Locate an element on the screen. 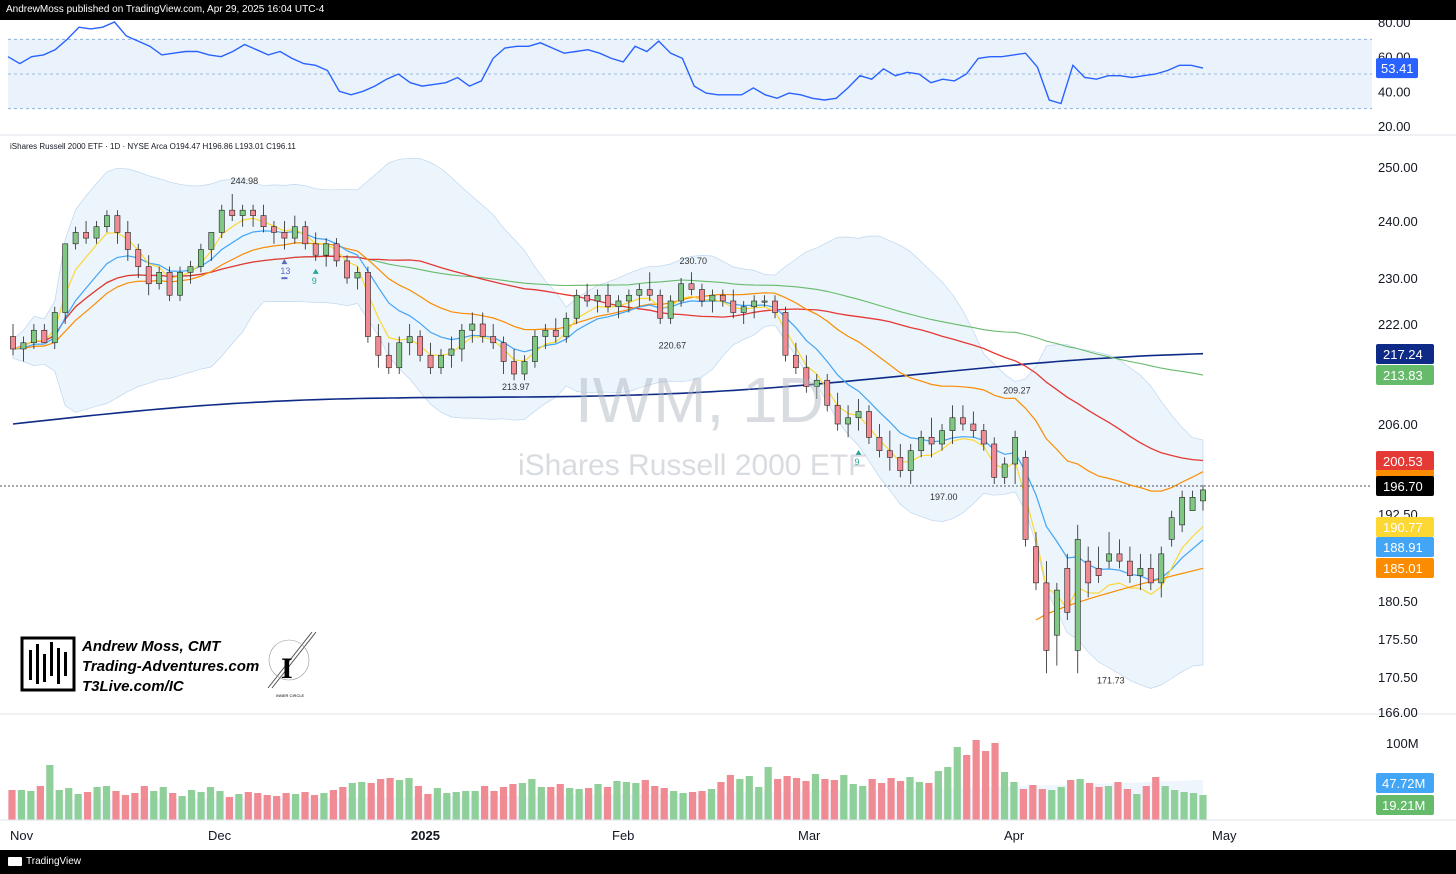 This screenshot has height=874, width=1456. indicator-line-sma200 is located at coordinates (608, 388).